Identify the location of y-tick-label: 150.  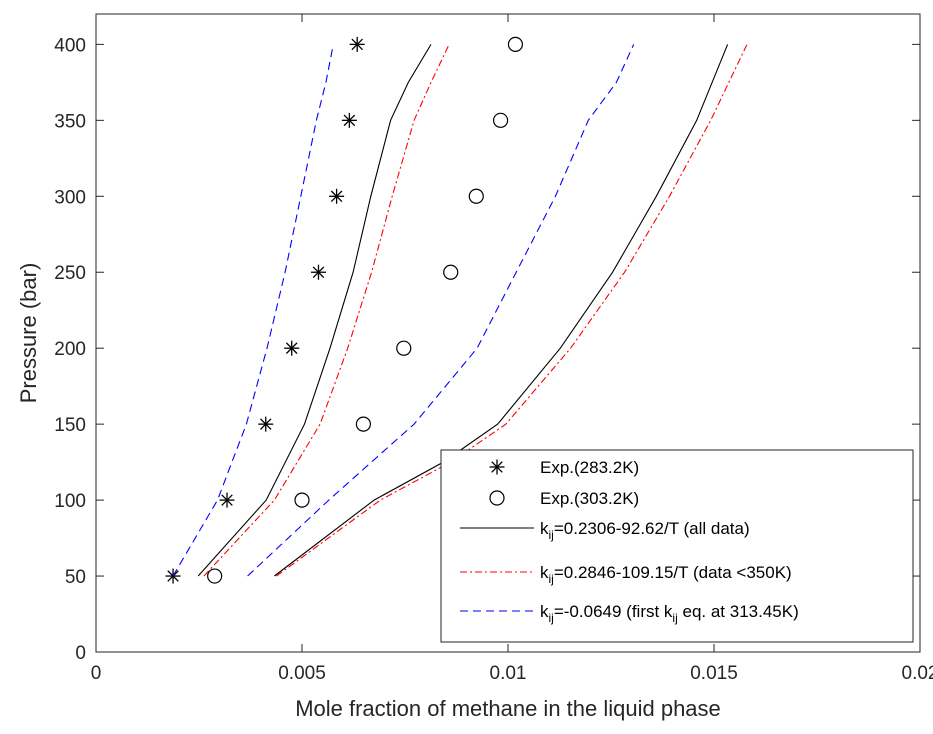
(70, 425).